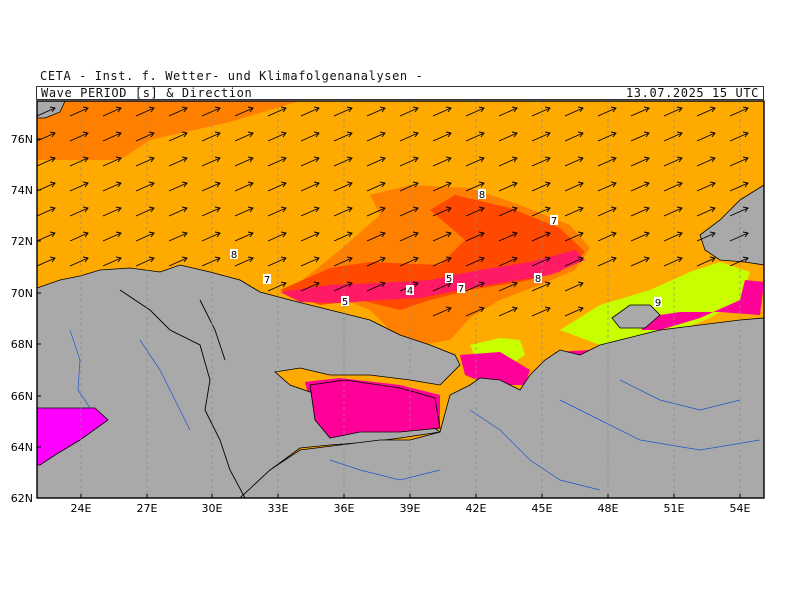  What do you see at coordinates (542, 508) in the screenshot?
I see `lon-tick-label: 45E` at bounding box center [542, 508].